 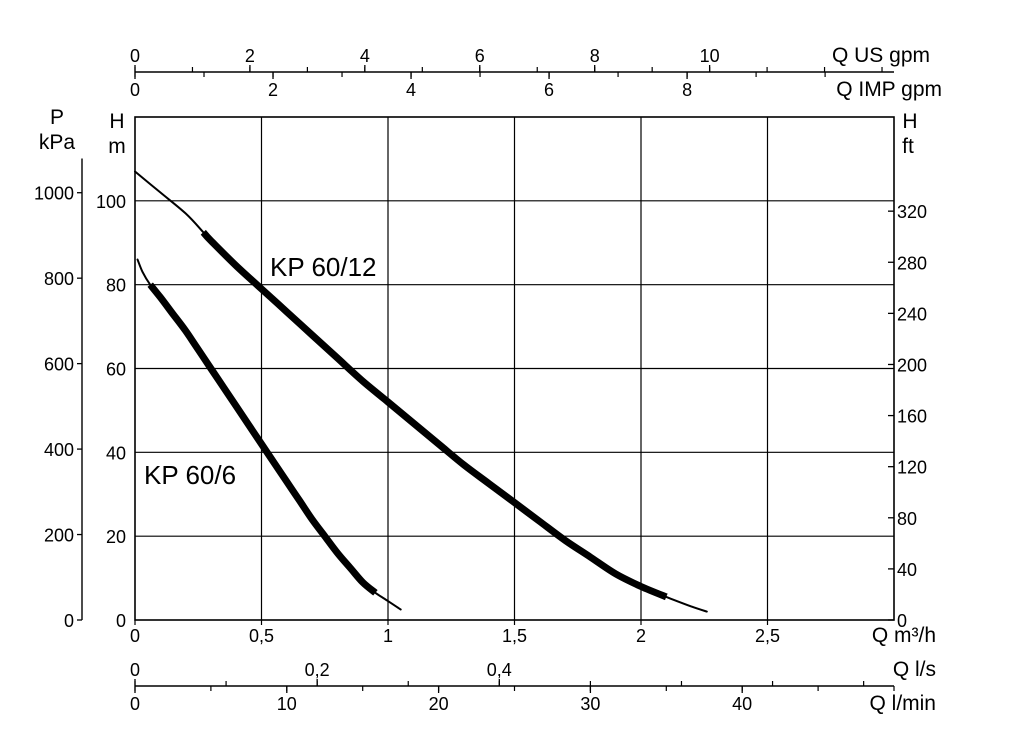 What do you see at coordinates (767, 636) in the screenshot?
I see `x-tick-label: 2,5` at bounding box center [767, 636].